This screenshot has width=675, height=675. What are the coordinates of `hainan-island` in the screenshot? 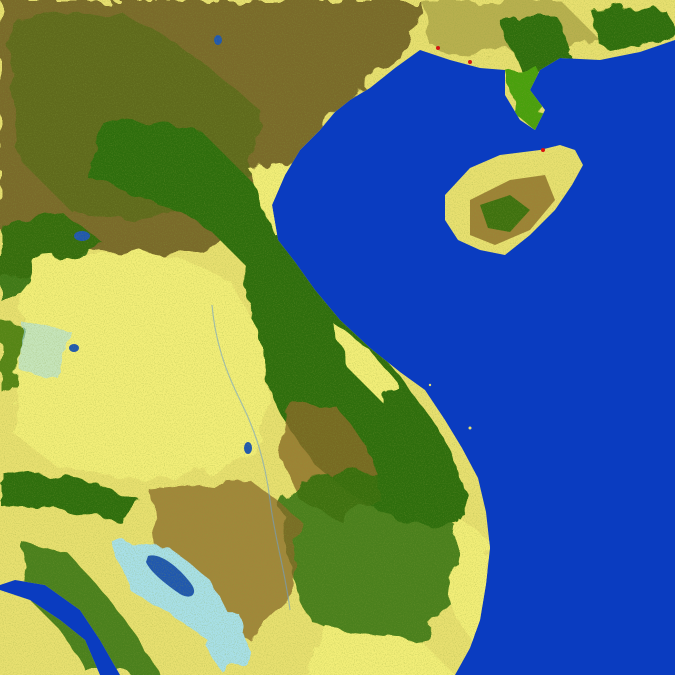 It's located at (514, 200).